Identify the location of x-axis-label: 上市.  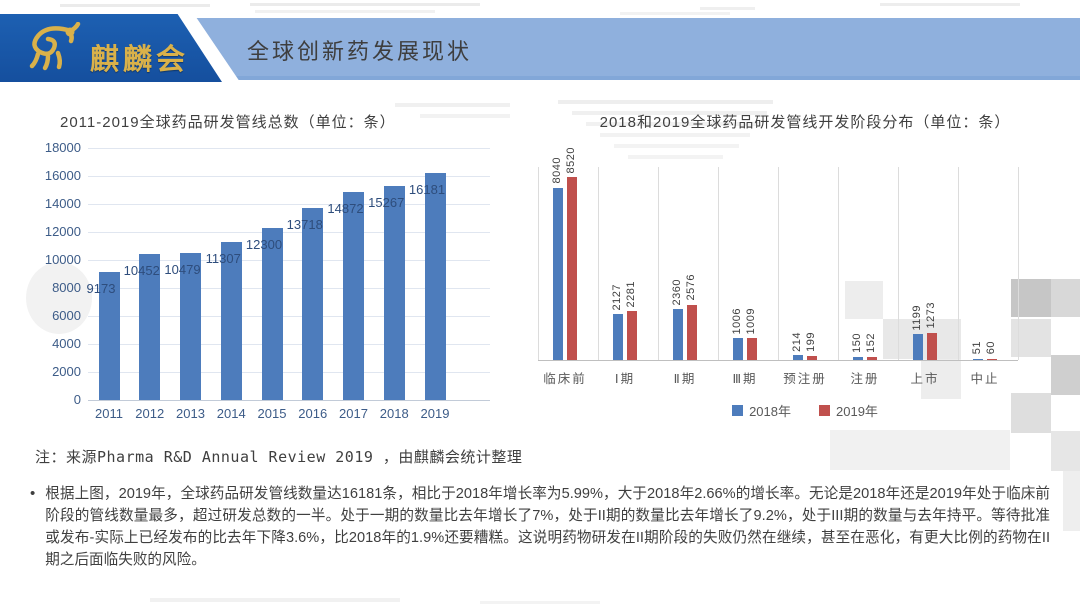
(925, 379).